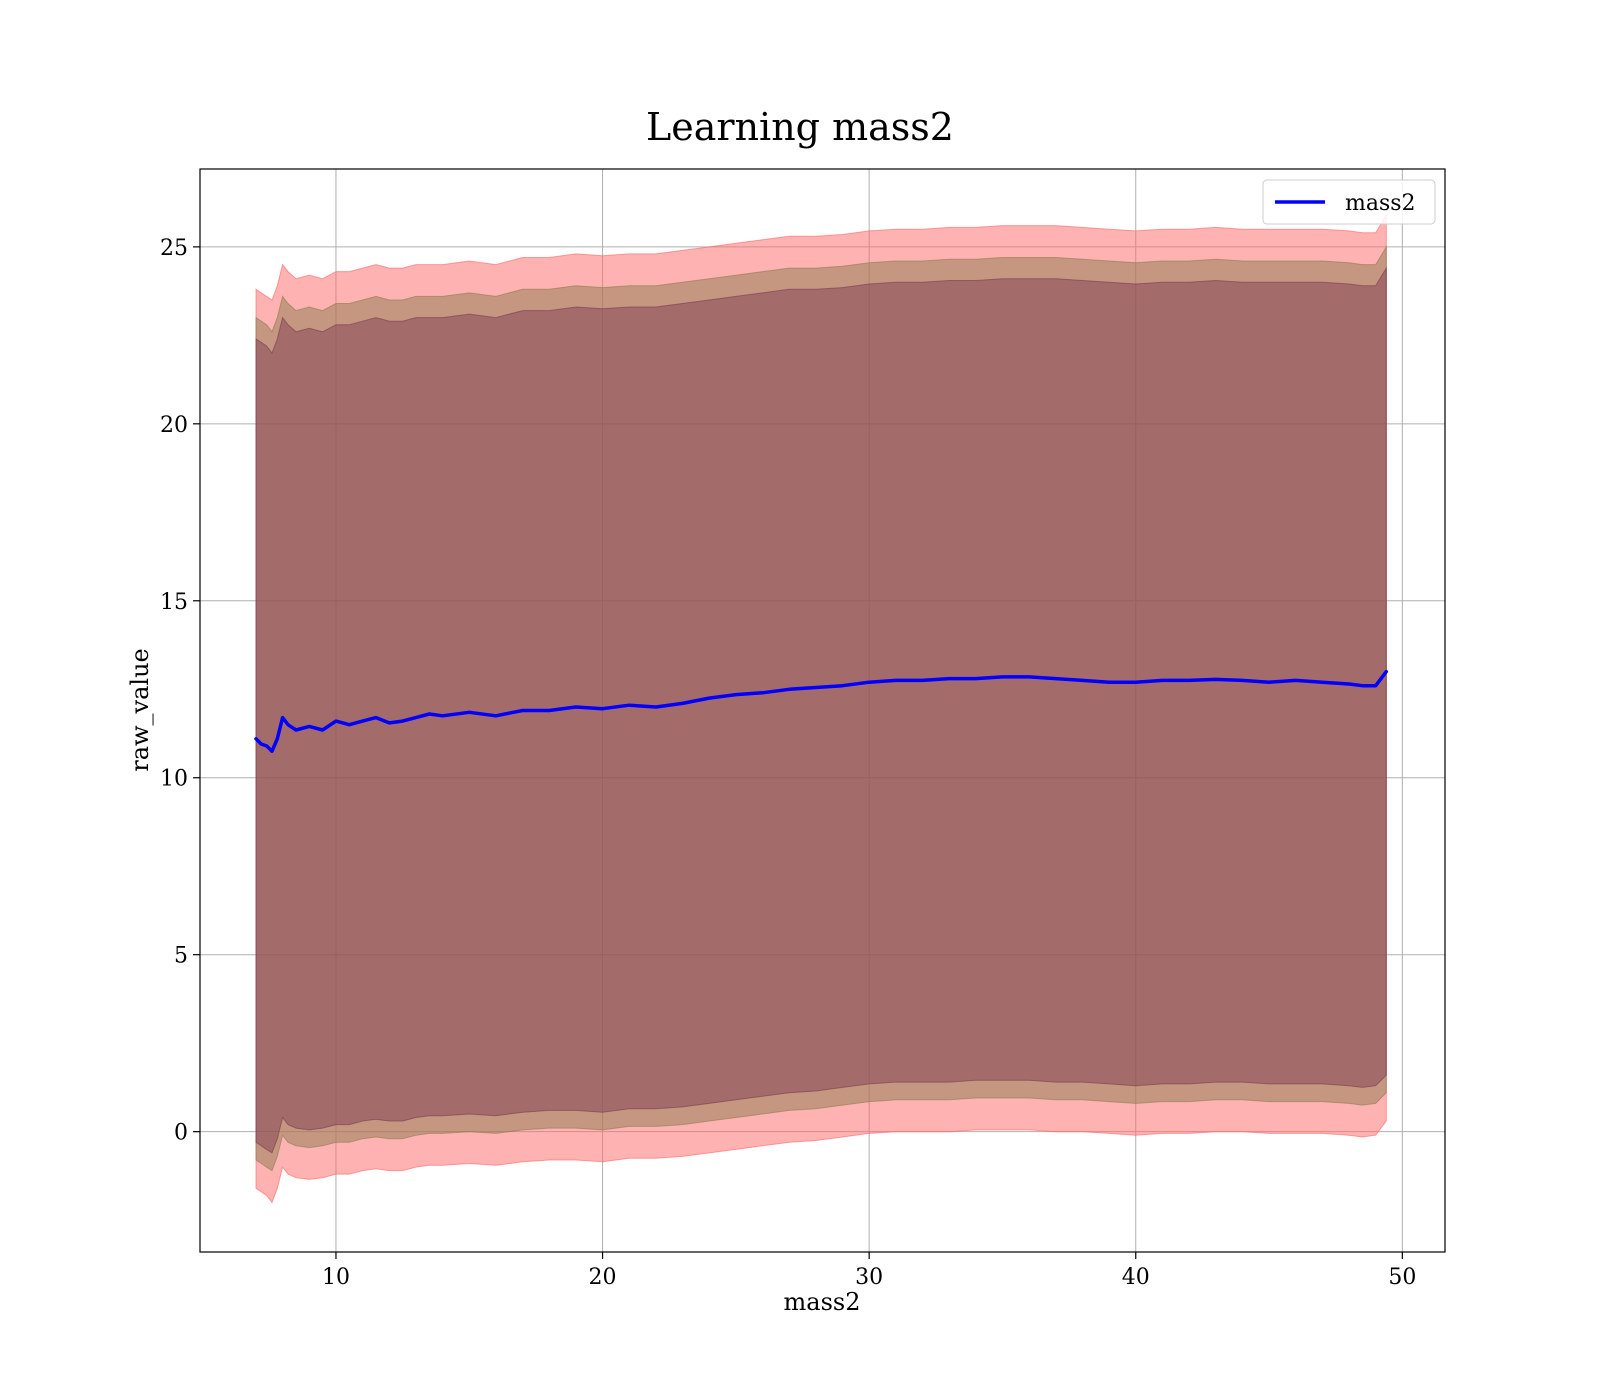 This screenshot has width=1600, height=1400. Describe the element at coordinates (174, 779) in the screenshot. I see `y-tick-label: 10` at that location.